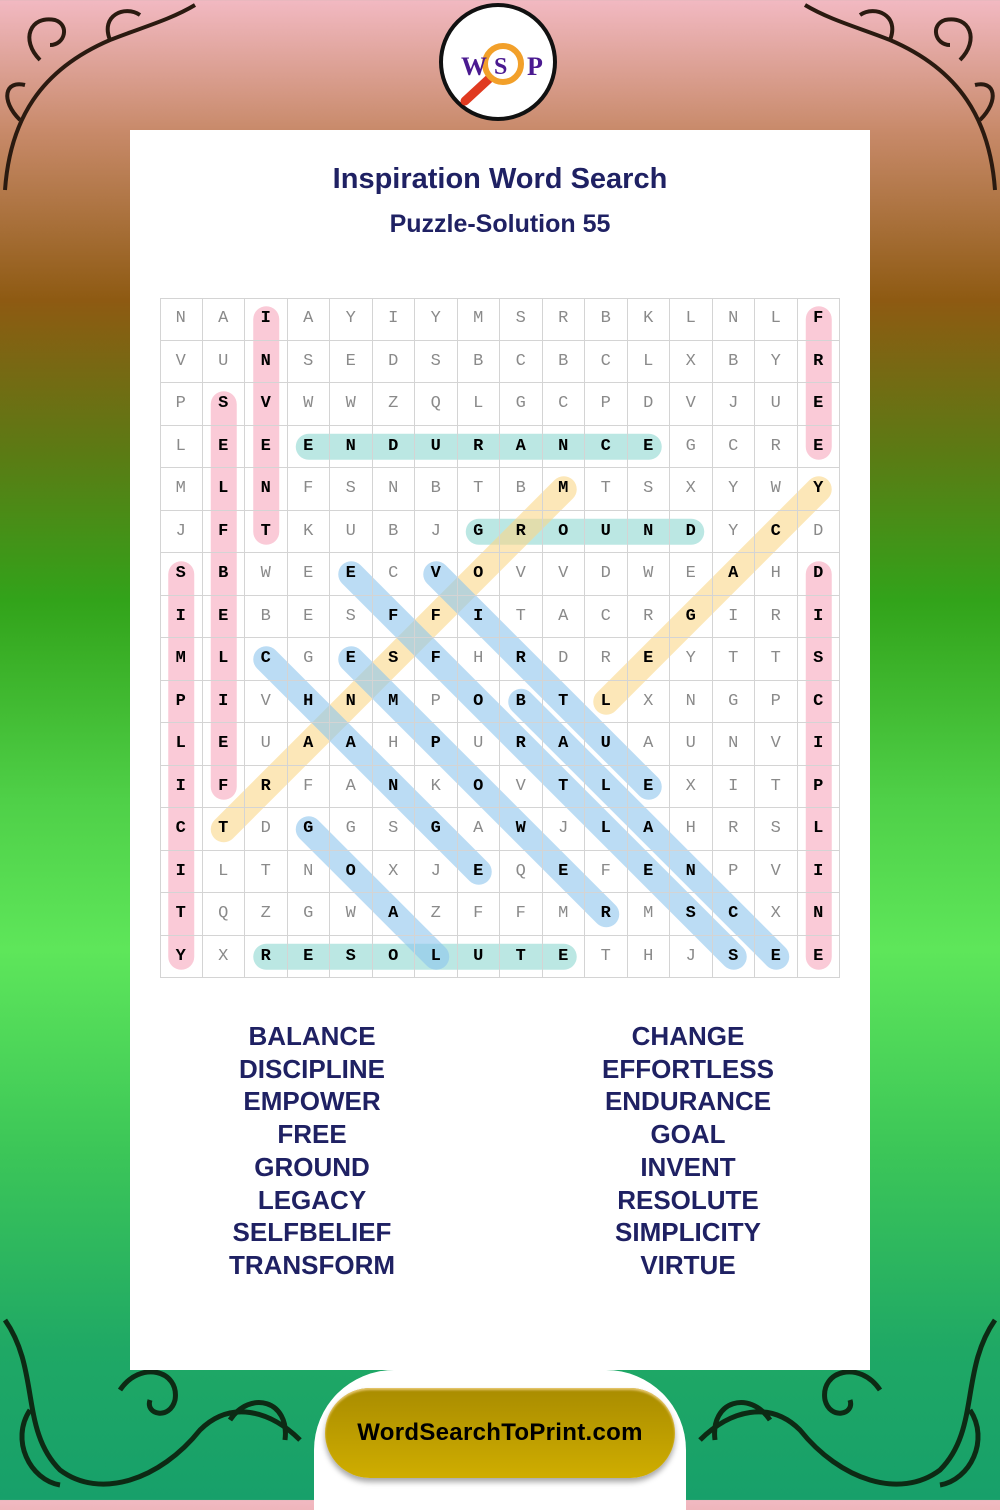  What do you see at coordinates (308, 531) in the screenshot?
I see `grid-cell: K` at bounding box center [308, 531].